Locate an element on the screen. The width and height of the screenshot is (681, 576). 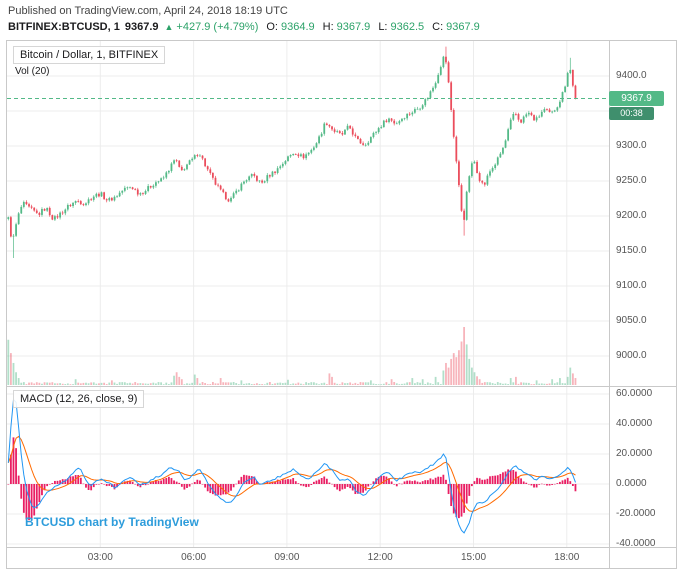
ohlc-low-label: L: is located at coordinates (383, 27).